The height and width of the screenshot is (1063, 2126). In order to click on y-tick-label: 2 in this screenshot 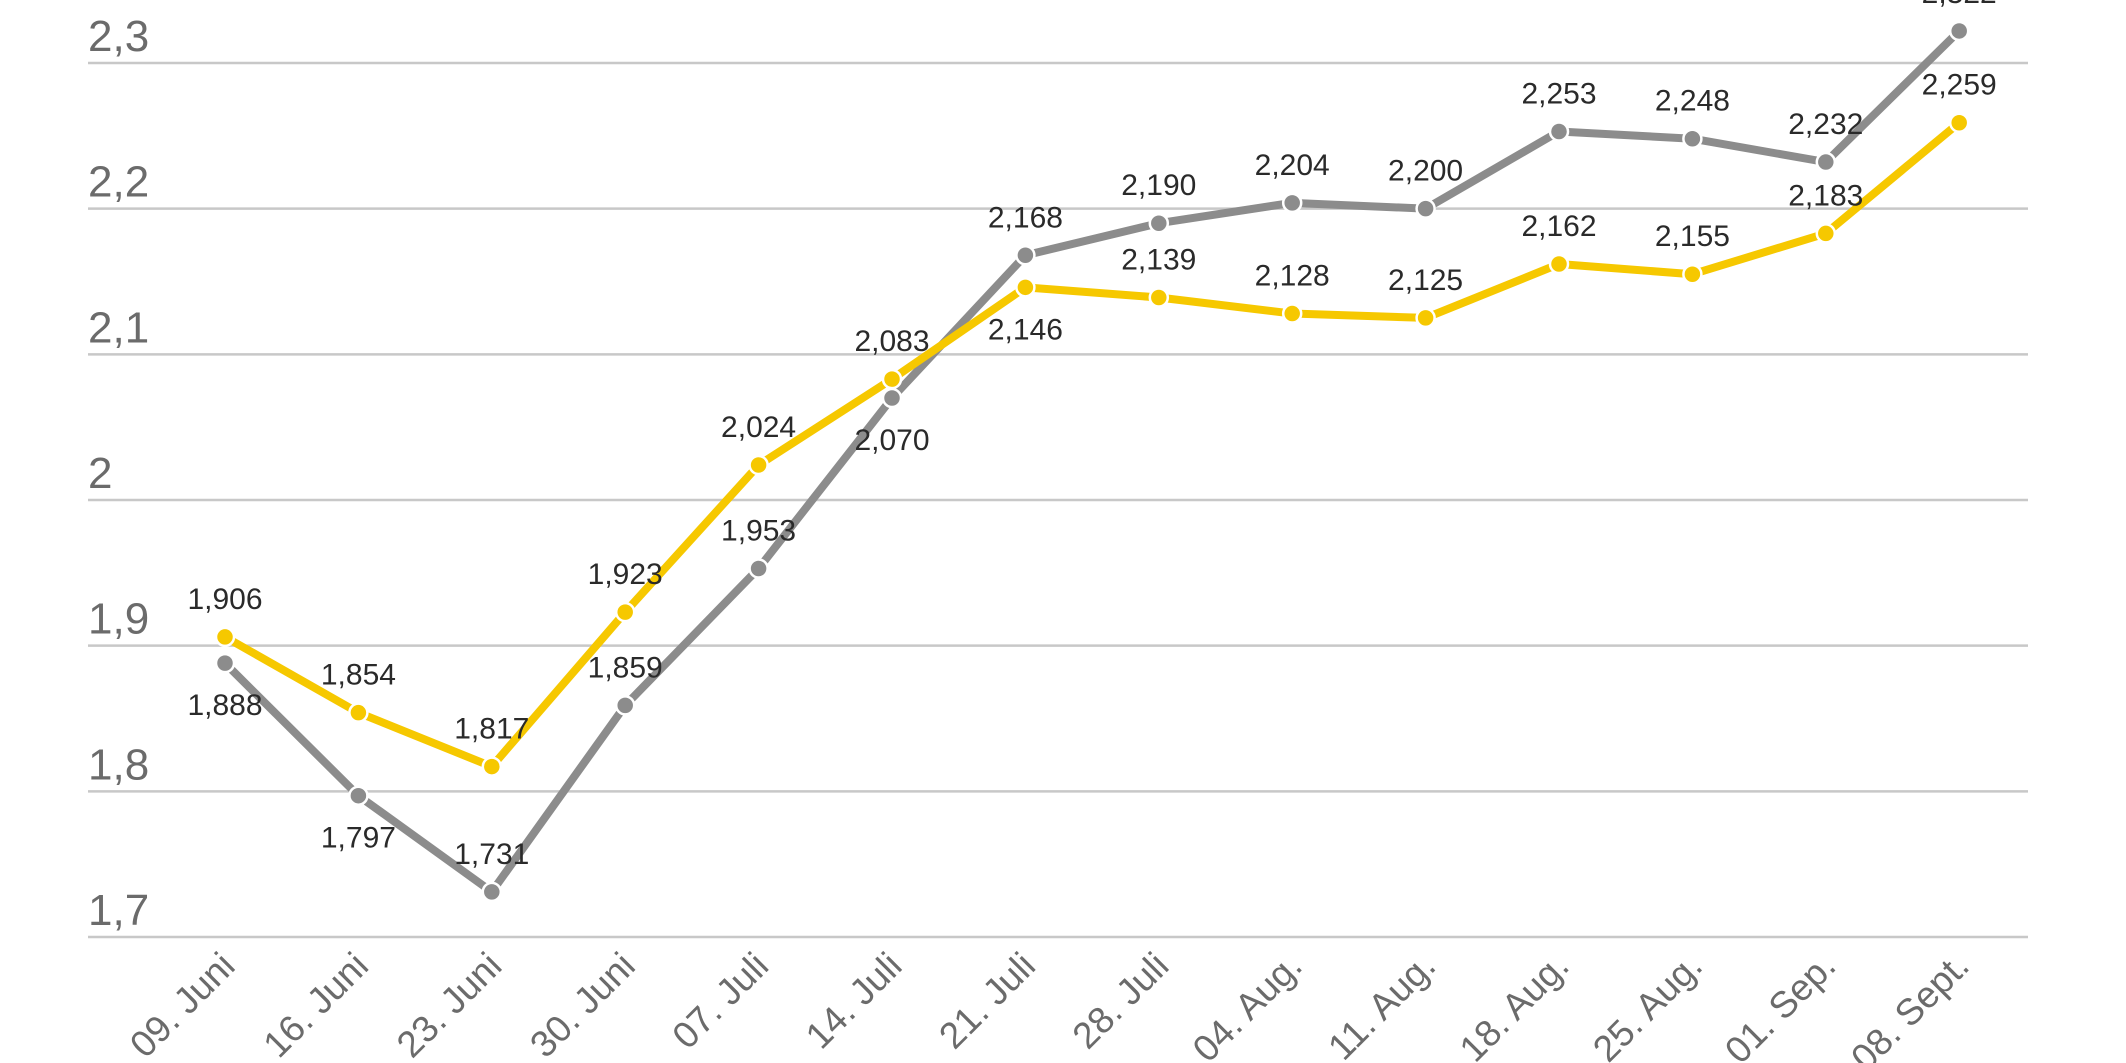, I will do `click(100, 473)`.